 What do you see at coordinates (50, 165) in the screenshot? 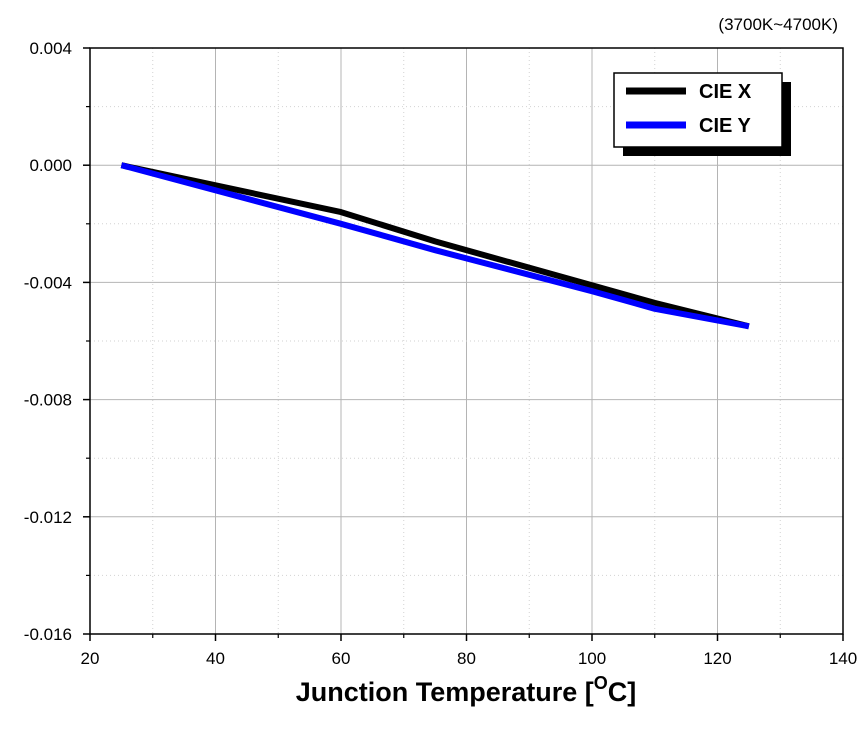
I see `y-tick-label: 0.000` at bounding box center [50, 165].